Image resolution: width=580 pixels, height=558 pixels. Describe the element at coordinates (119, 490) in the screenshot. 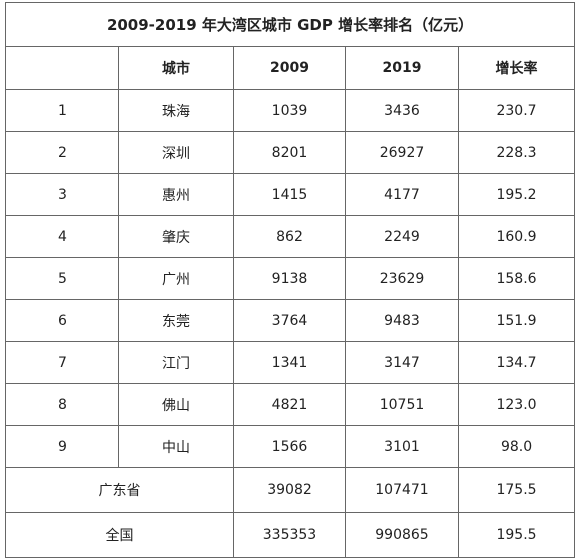

I see `region-cell: 广东省` at that location.